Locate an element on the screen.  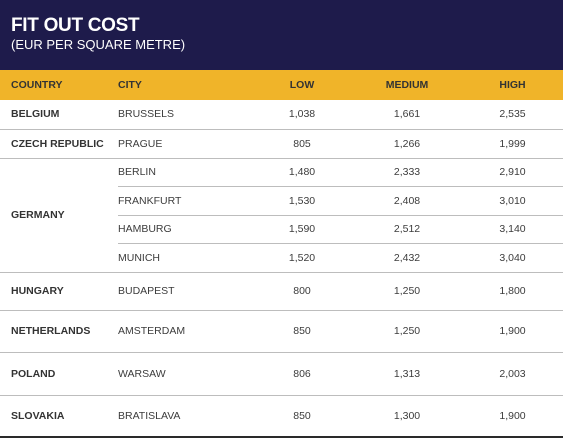
high-cost-cell: 3,010 is located at coordinates (512, 201).